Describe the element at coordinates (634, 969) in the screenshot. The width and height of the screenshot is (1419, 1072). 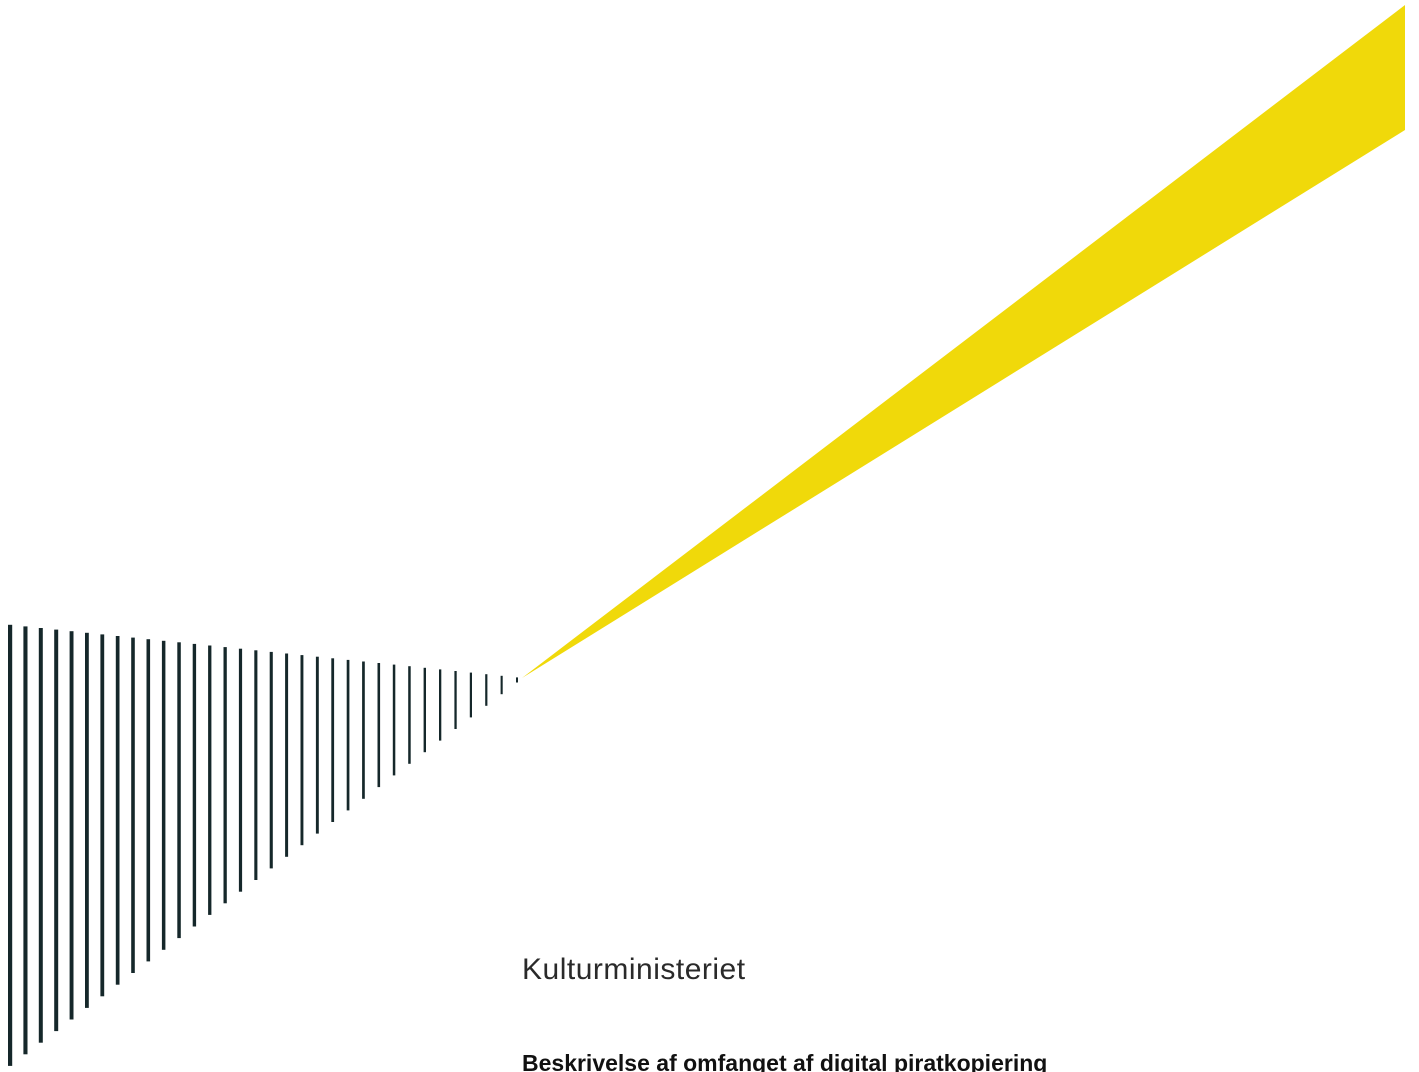
I see `ministry-name: Kulturministeriet` at that location.